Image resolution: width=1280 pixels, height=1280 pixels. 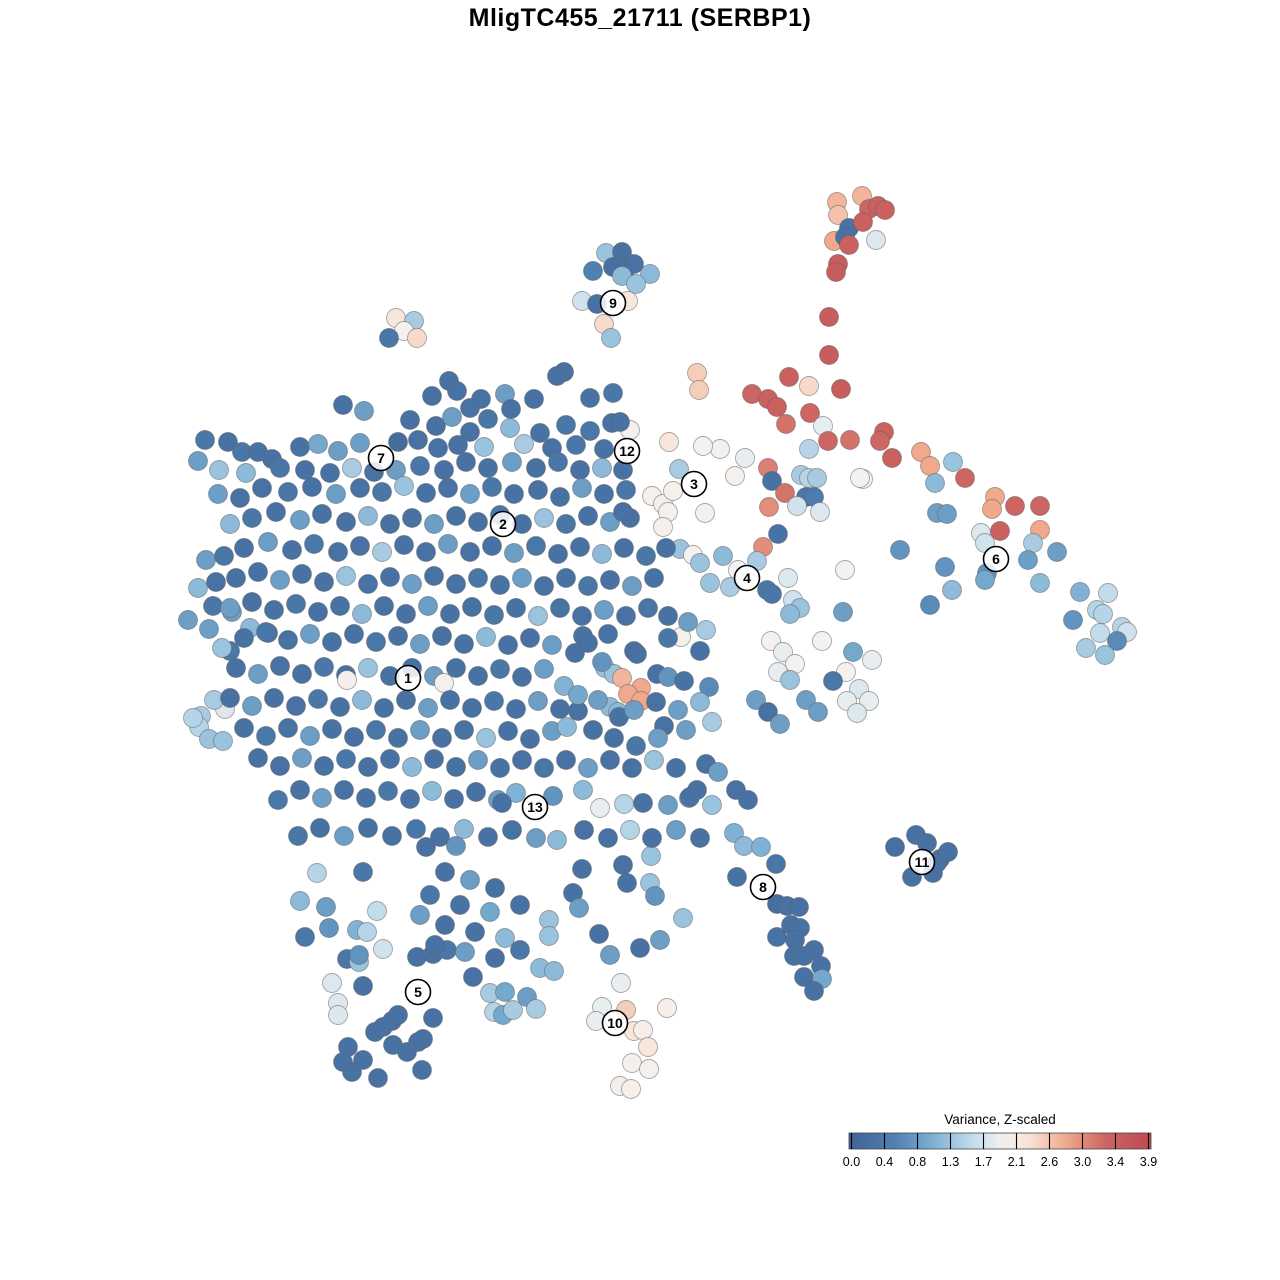 What do you see at coordinates (694, 484) in the screenshot?
I see `cluster-label-text: 3` at bounding box center [694, 484].